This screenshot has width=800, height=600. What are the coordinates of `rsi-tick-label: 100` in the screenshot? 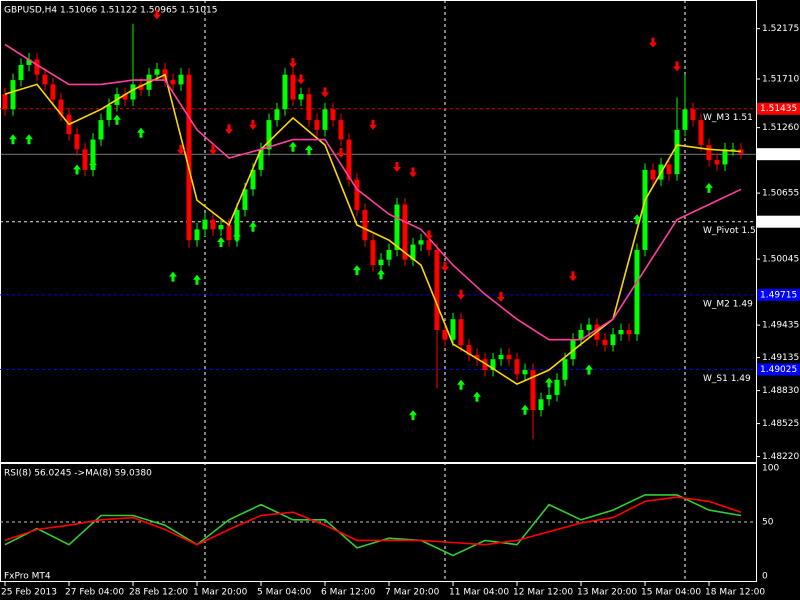 It's located at (770, 468).